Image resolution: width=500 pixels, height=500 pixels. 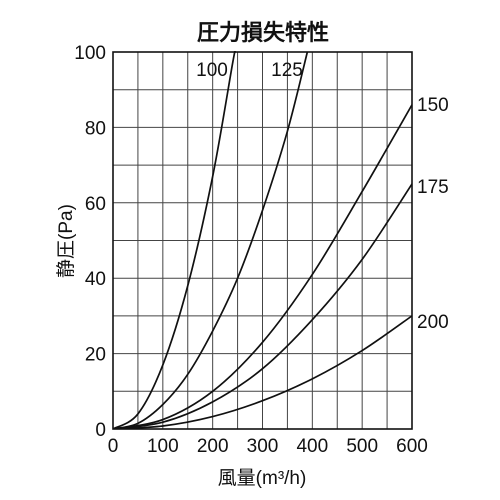 I want to click on series-label-175: 175, so click(x=433, y=187).